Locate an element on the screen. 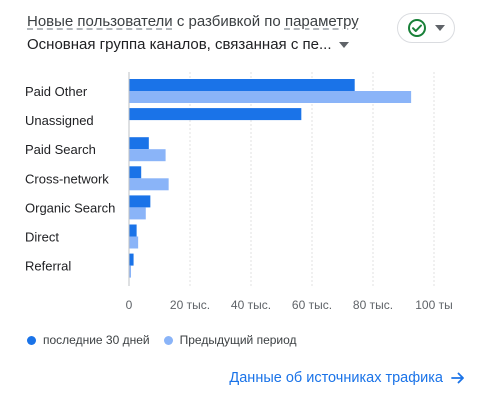 The image size is (483, 400). category-label: Organic Search is located at coordinates (70, 207).